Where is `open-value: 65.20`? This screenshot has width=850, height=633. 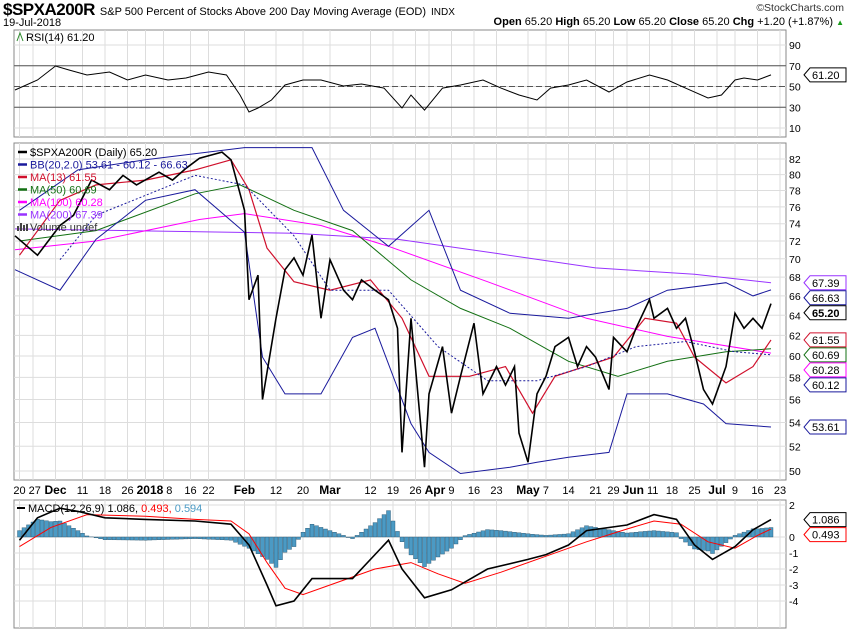 open-value: 65.20 is located at coordinates (538, 22).